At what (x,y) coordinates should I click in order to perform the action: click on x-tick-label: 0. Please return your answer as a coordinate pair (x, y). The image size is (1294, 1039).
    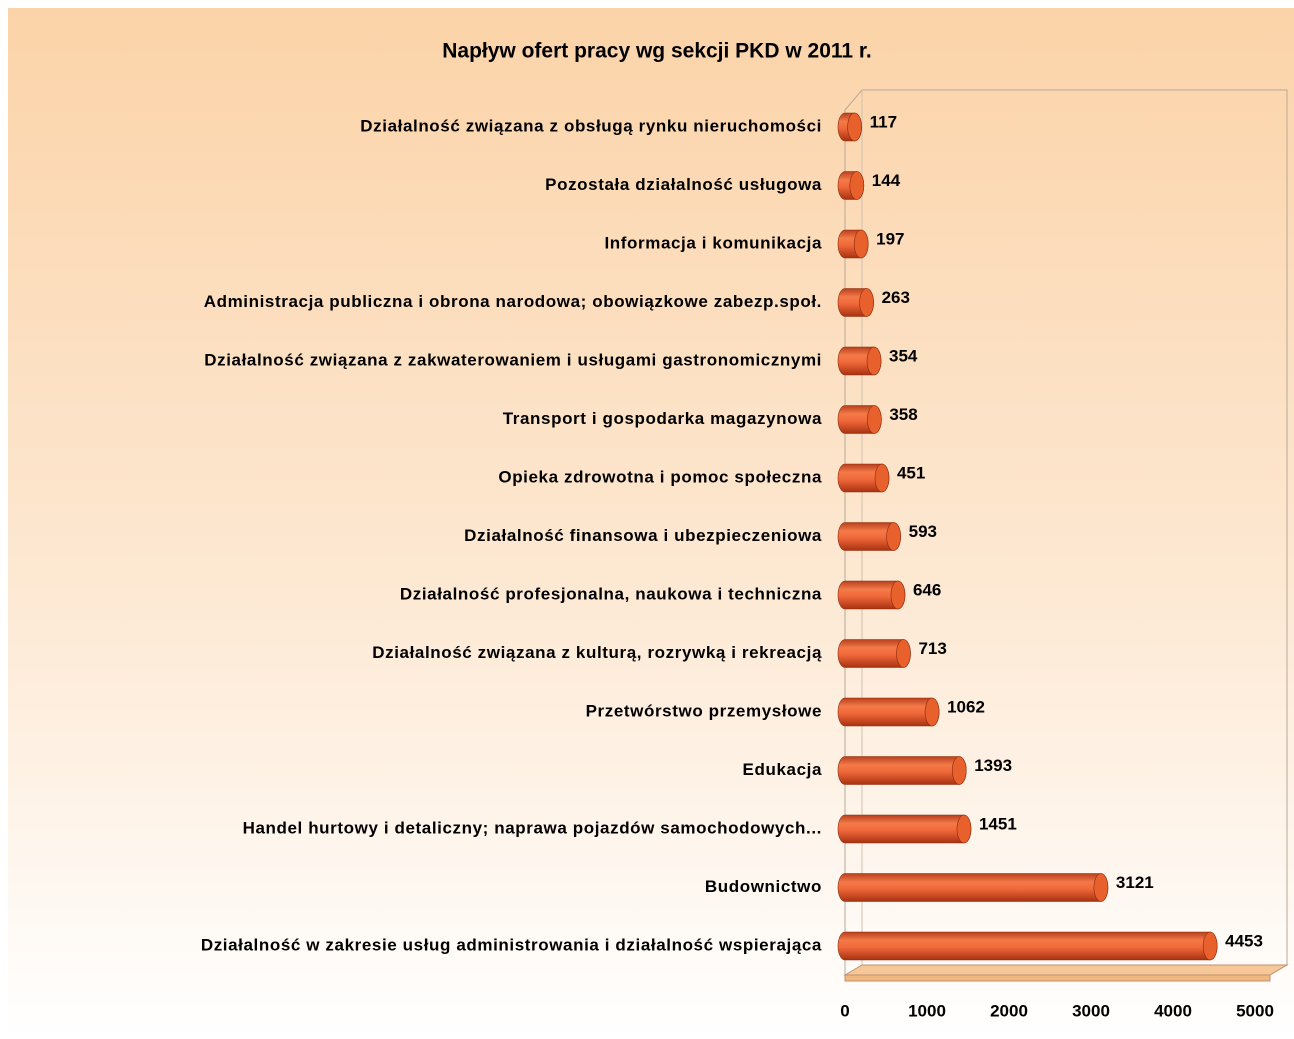
    Looking at the image, I should click on (844, 1010).